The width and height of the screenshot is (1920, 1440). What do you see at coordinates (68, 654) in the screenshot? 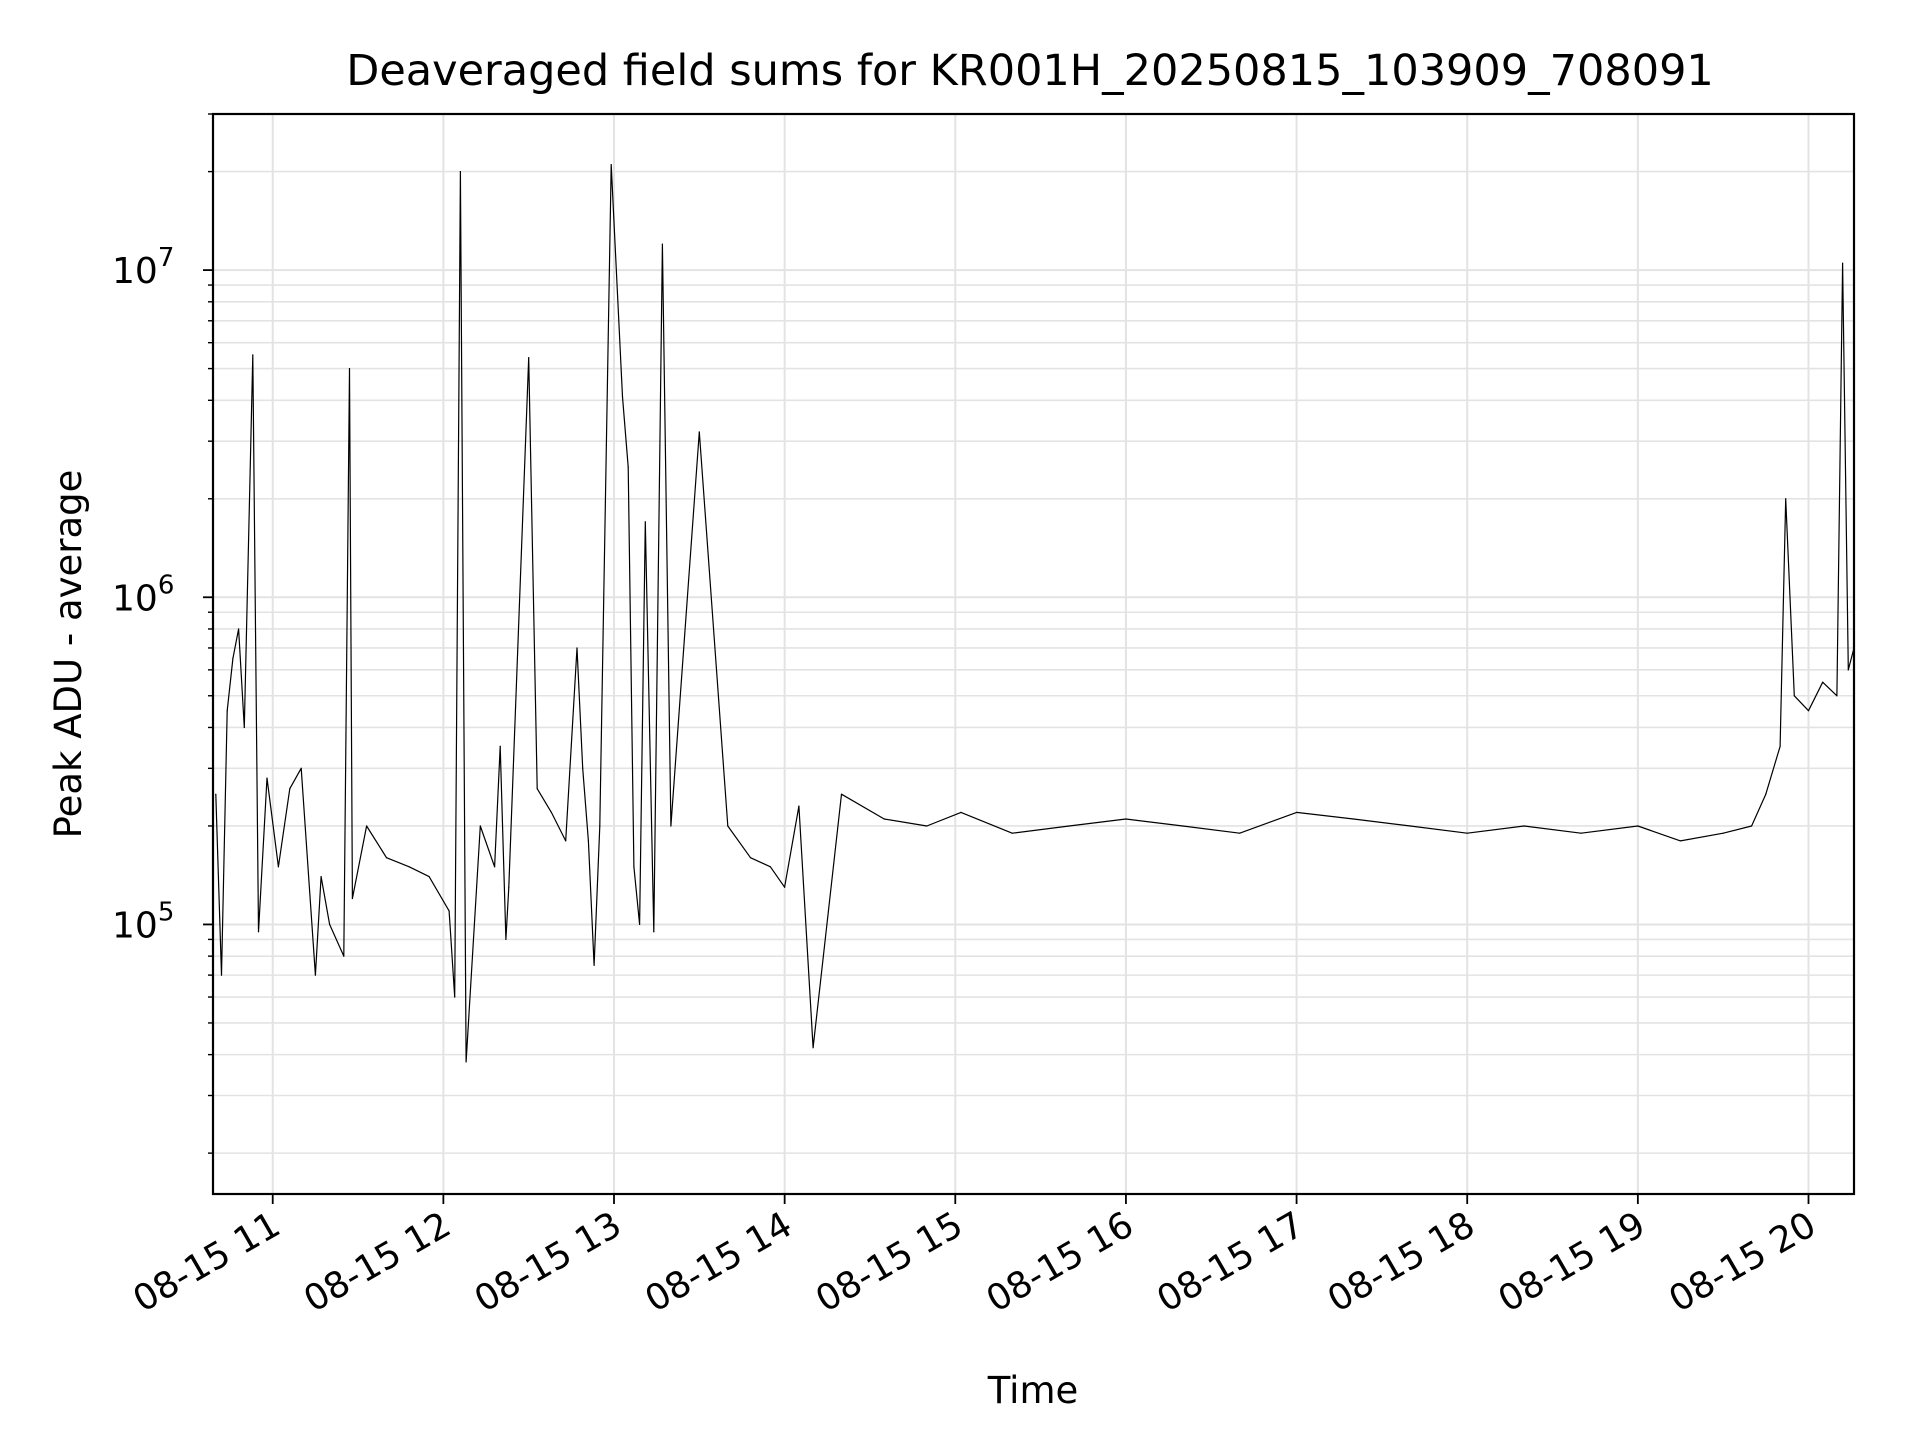
I see `y-axis-label: Peak ADU - average` at bounding box center [68, 654].